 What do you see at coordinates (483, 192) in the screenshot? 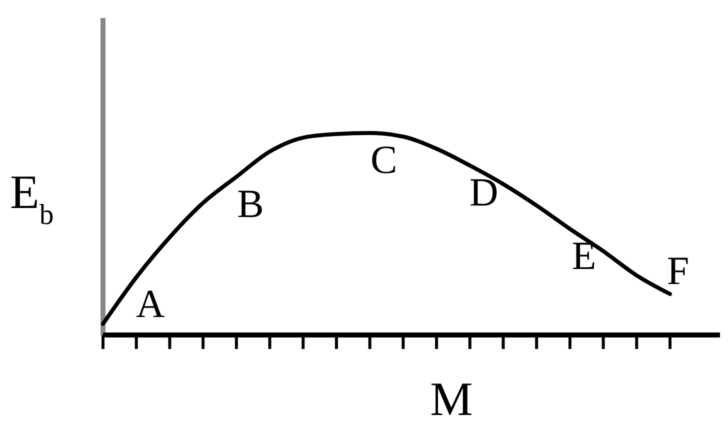
I see `annotation: D` at bounding box center [483, 192].